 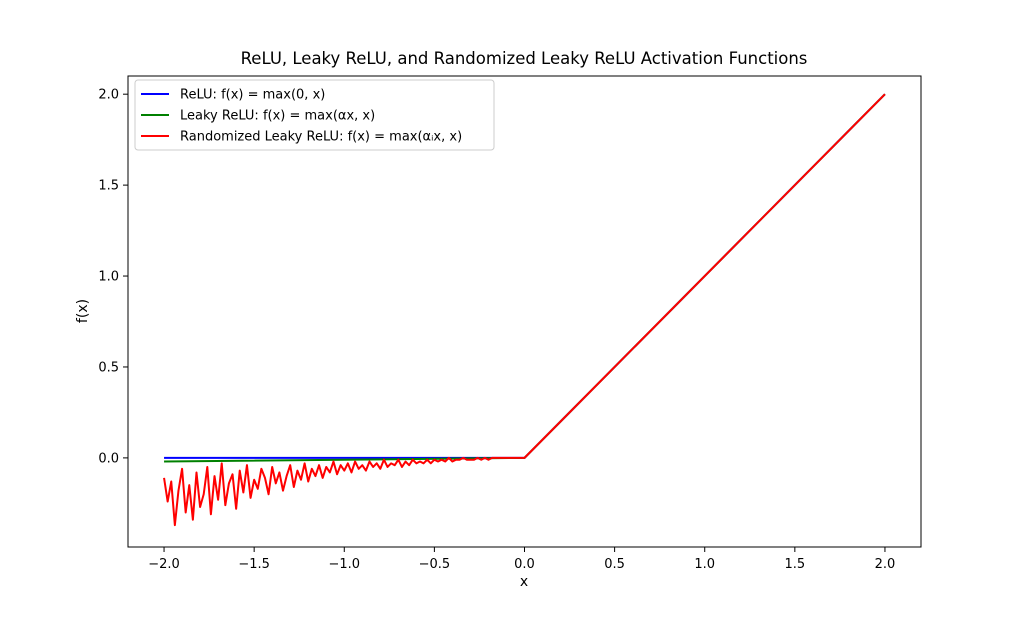 What do you see at coordinates (108, 458) in the screenshot?
I see `y-tick-label: 0.0` at bounding box center [108, 458].